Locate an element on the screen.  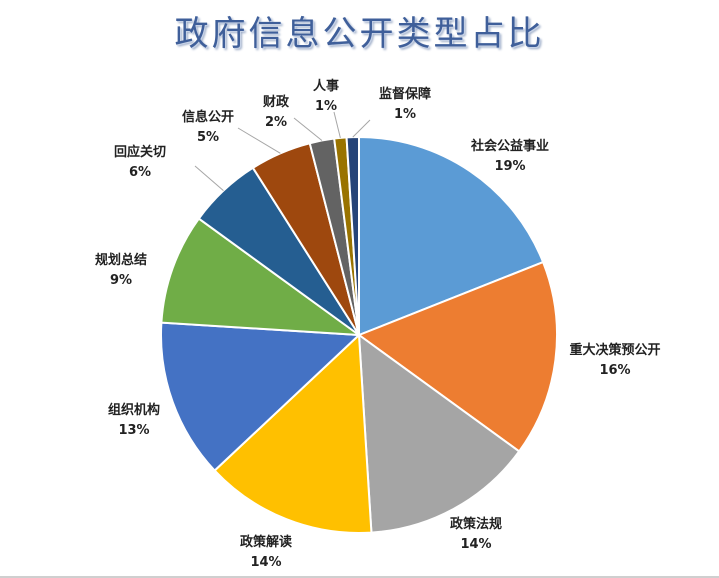
slice-label-name: 组织机构 is located at coordinates (134, 410).